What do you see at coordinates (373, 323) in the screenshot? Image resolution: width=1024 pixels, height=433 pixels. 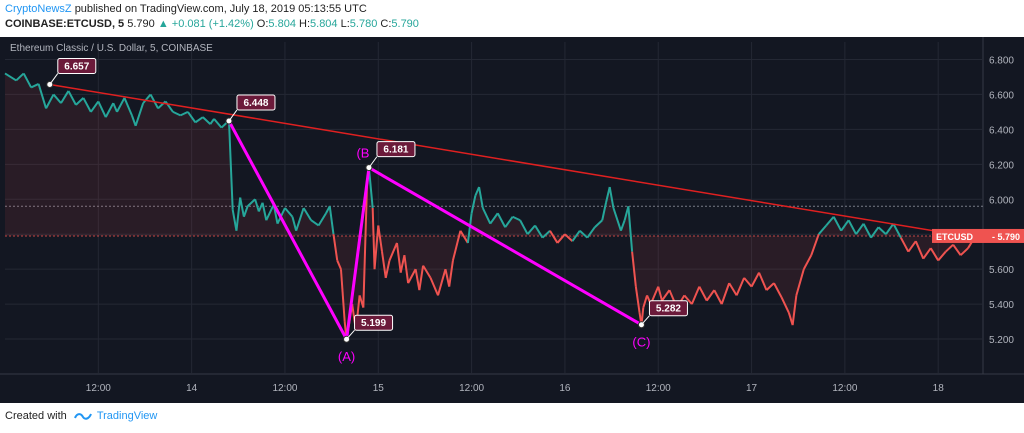 I see `price-label-text: 5.199` at bounding box center [373, 323].